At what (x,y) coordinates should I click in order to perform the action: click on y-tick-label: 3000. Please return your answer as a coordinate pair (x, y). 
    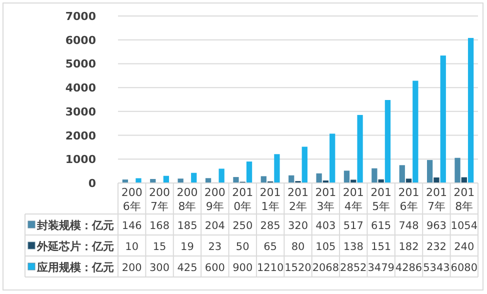
    Looking at the image, I should click on (80, 111).